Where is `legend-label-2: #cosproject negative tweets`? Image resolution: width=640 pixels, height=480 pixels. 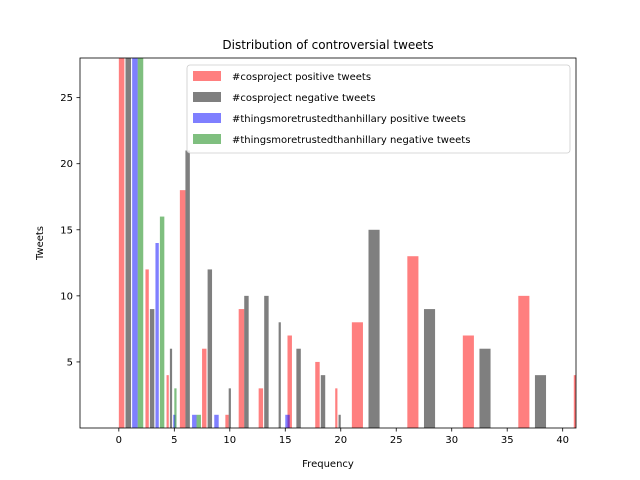 legend-label-2: #cosproject negative tweets is located at coordinates (304, 98).